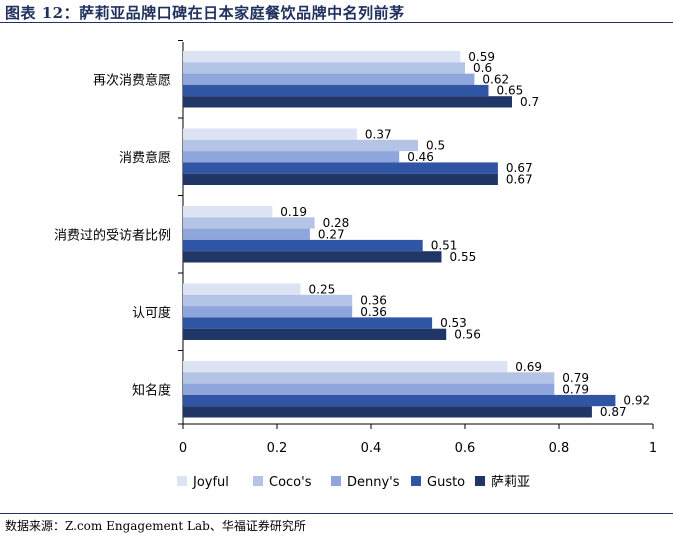  What do you see at coordinates (347, 102) in the screenshot?
I see `bar--0` at bounding box center [347, 102].